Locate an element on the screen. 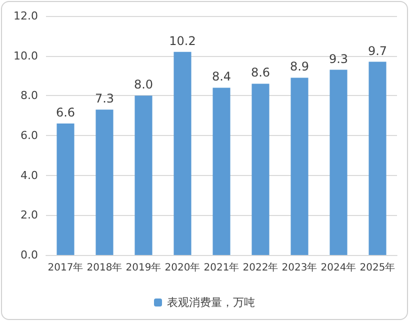 The height and width of the screenshot is (323, 411). x-tick-label: 2022年 is located at coordinates (260, 268).